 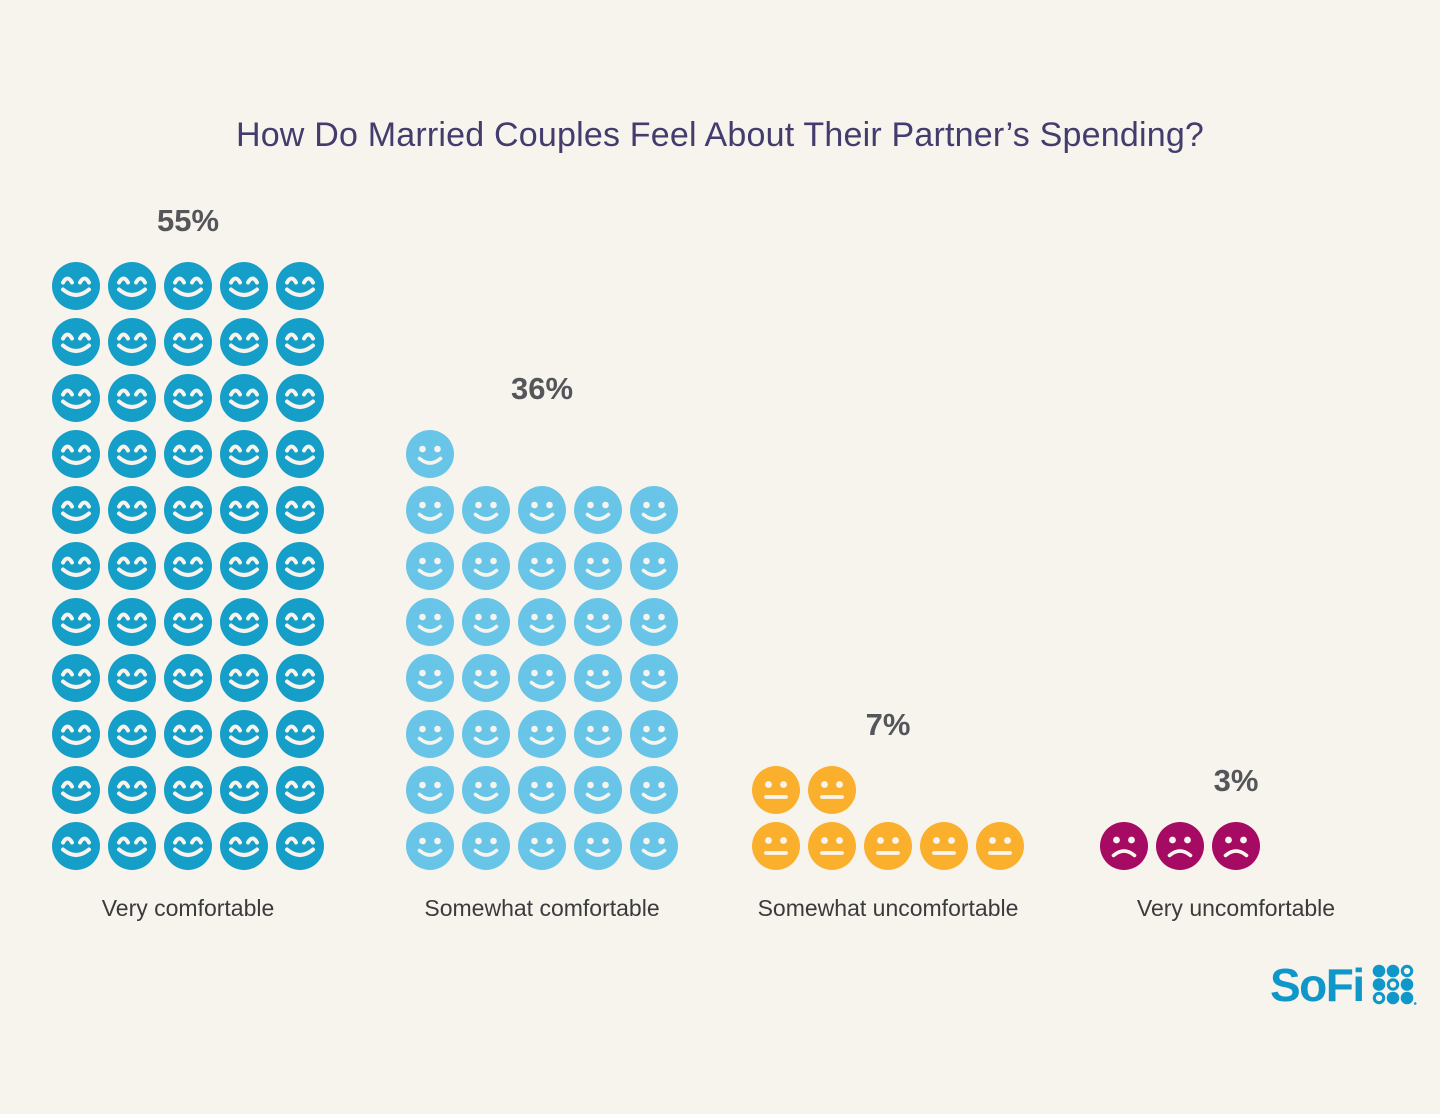 I want to click on percent-label: 36%, so click(x=542, y=388).